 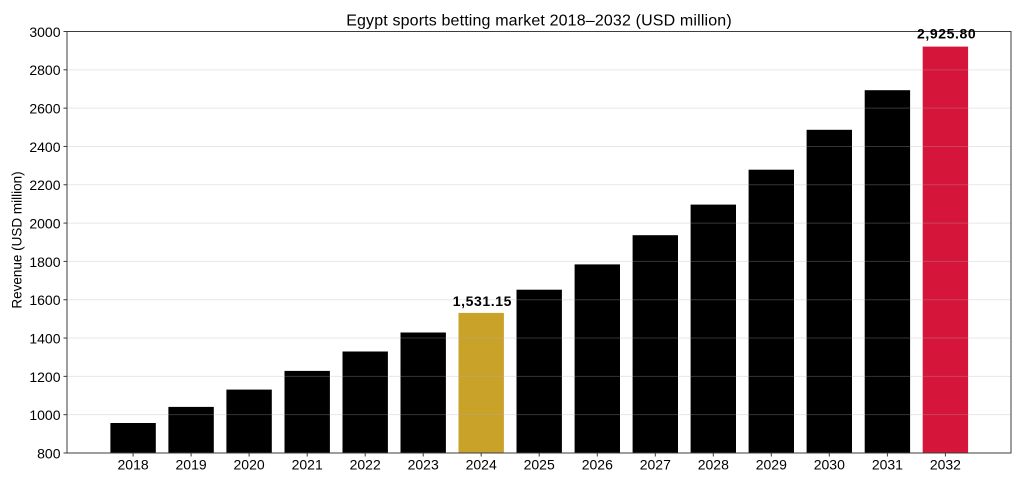 What do you see at coordinates (44, 262) in the screenshot?
I see `svg-text: 1800` at bounding box center [44, 262].